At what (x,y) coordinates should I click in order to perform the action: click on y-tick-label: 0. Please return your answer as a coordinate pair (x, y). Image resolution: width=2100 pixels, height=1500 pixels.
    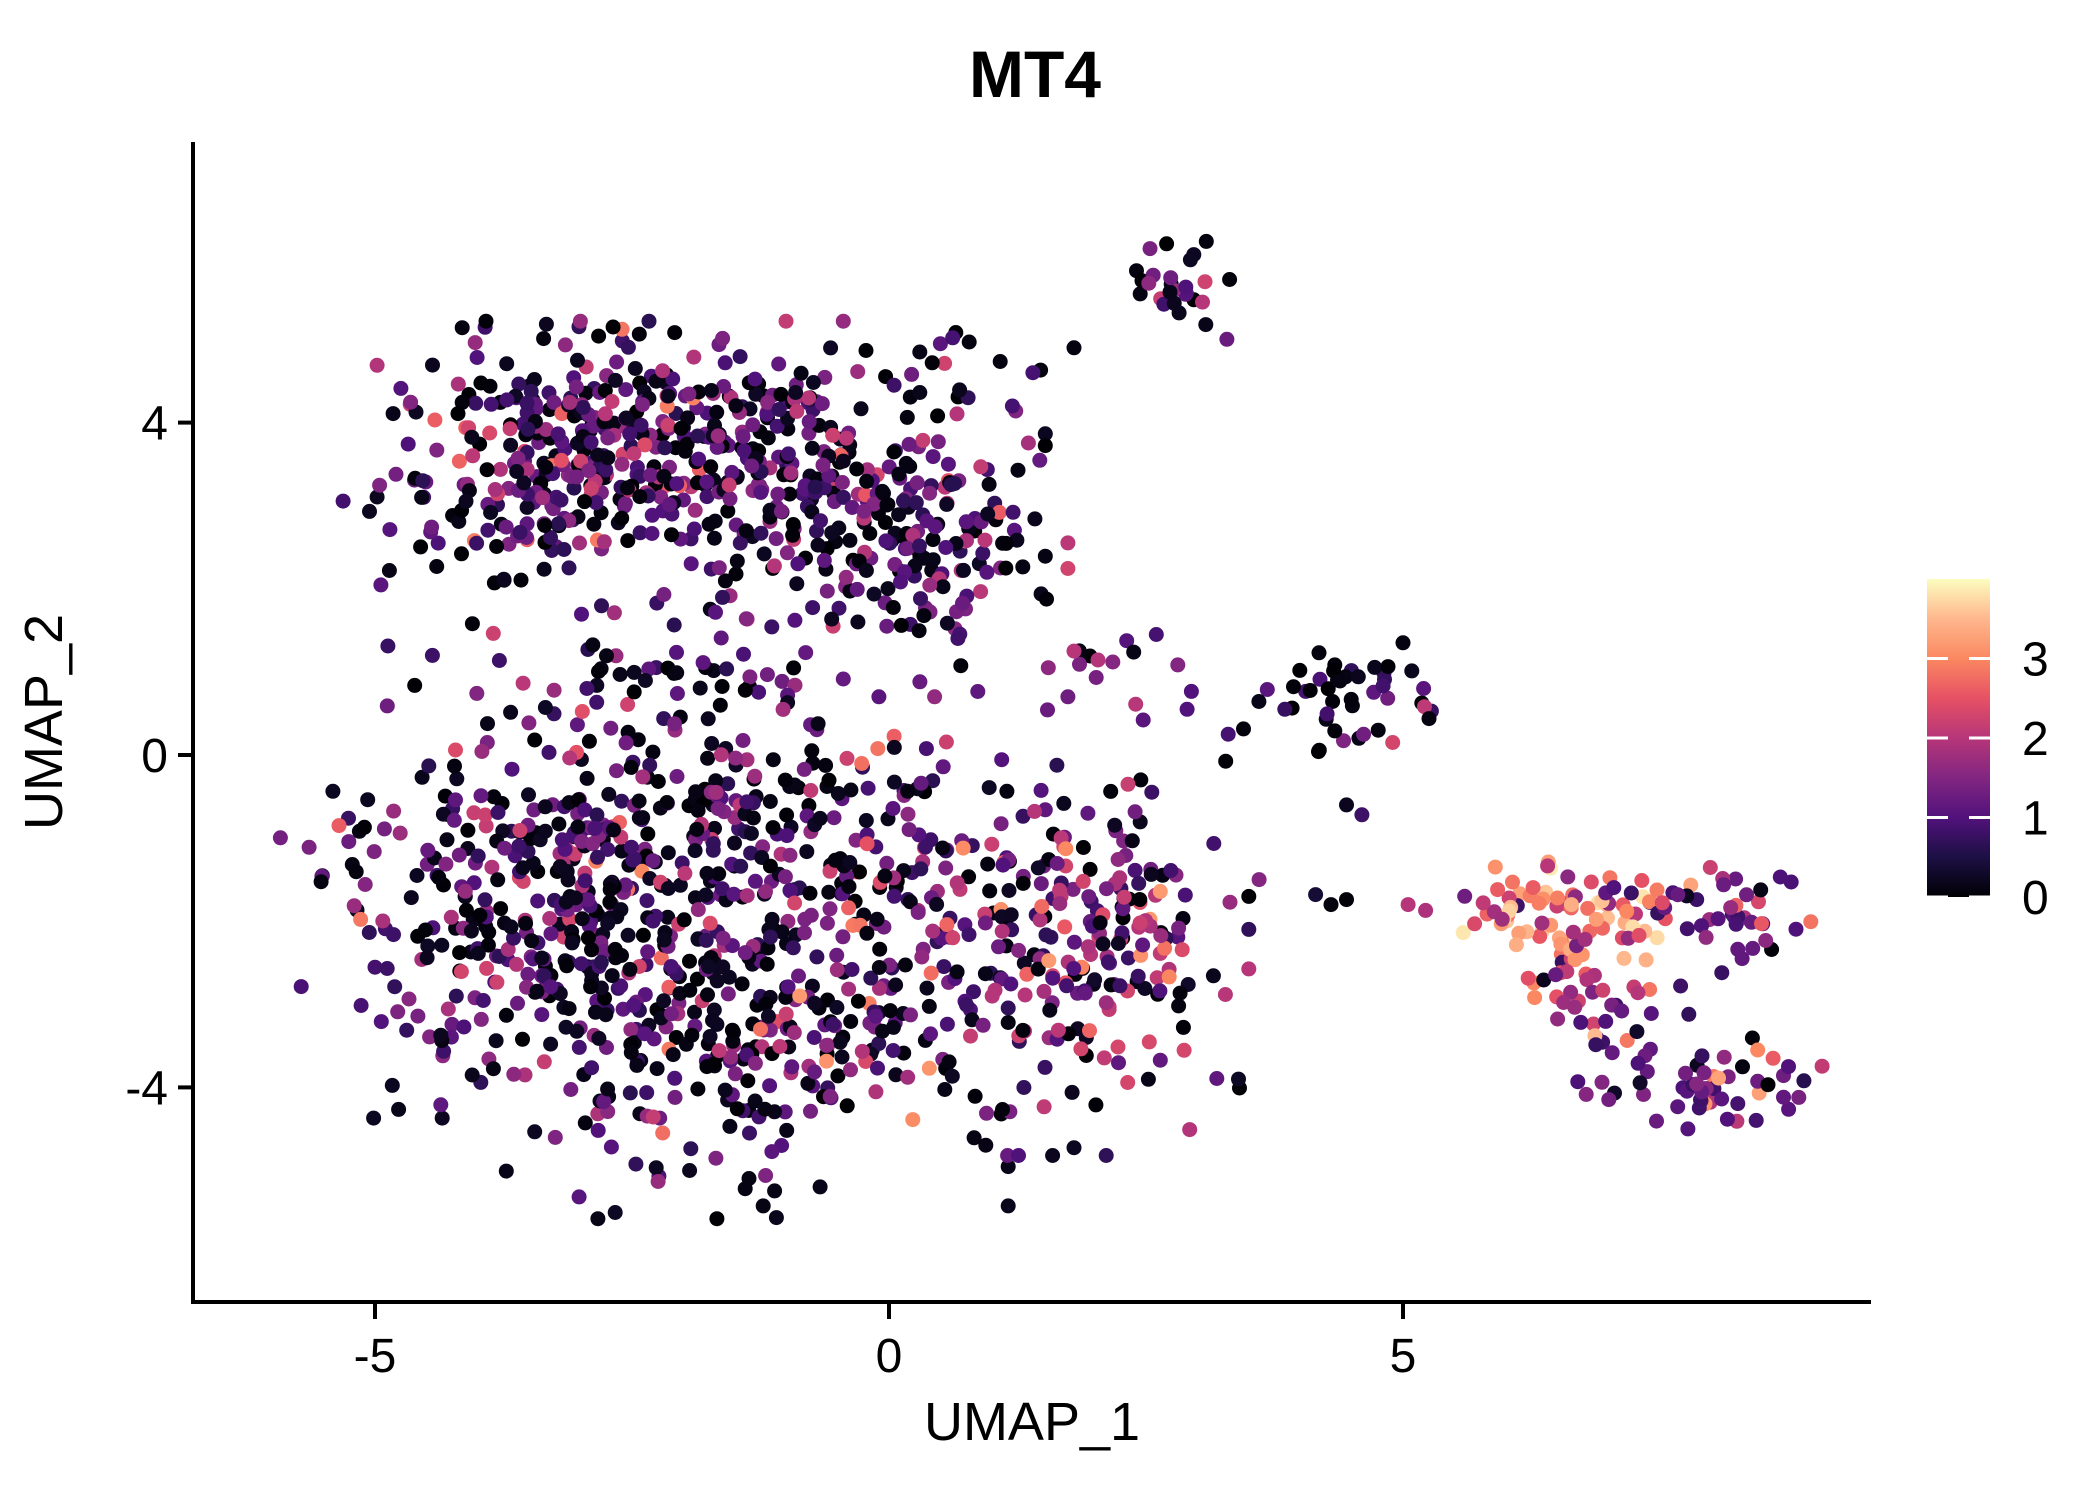
    Looking at the image, I should click on (154, 756).